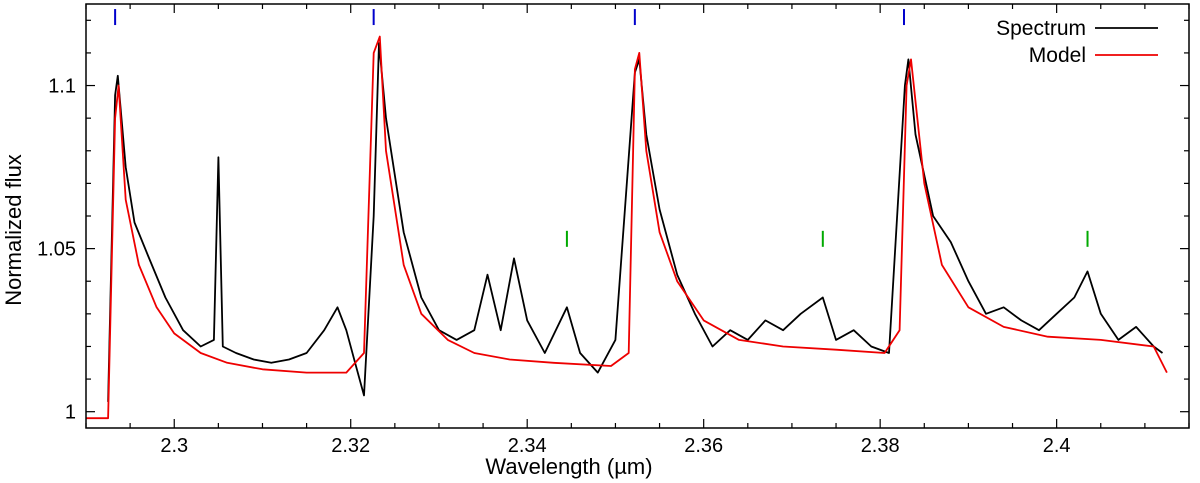 This screenshot has height=483, width=1200. What do you see at coordinates (527, 446) in the screenshot?
I see `x-tick-label: 2.34` at bounding box center [527, 446].